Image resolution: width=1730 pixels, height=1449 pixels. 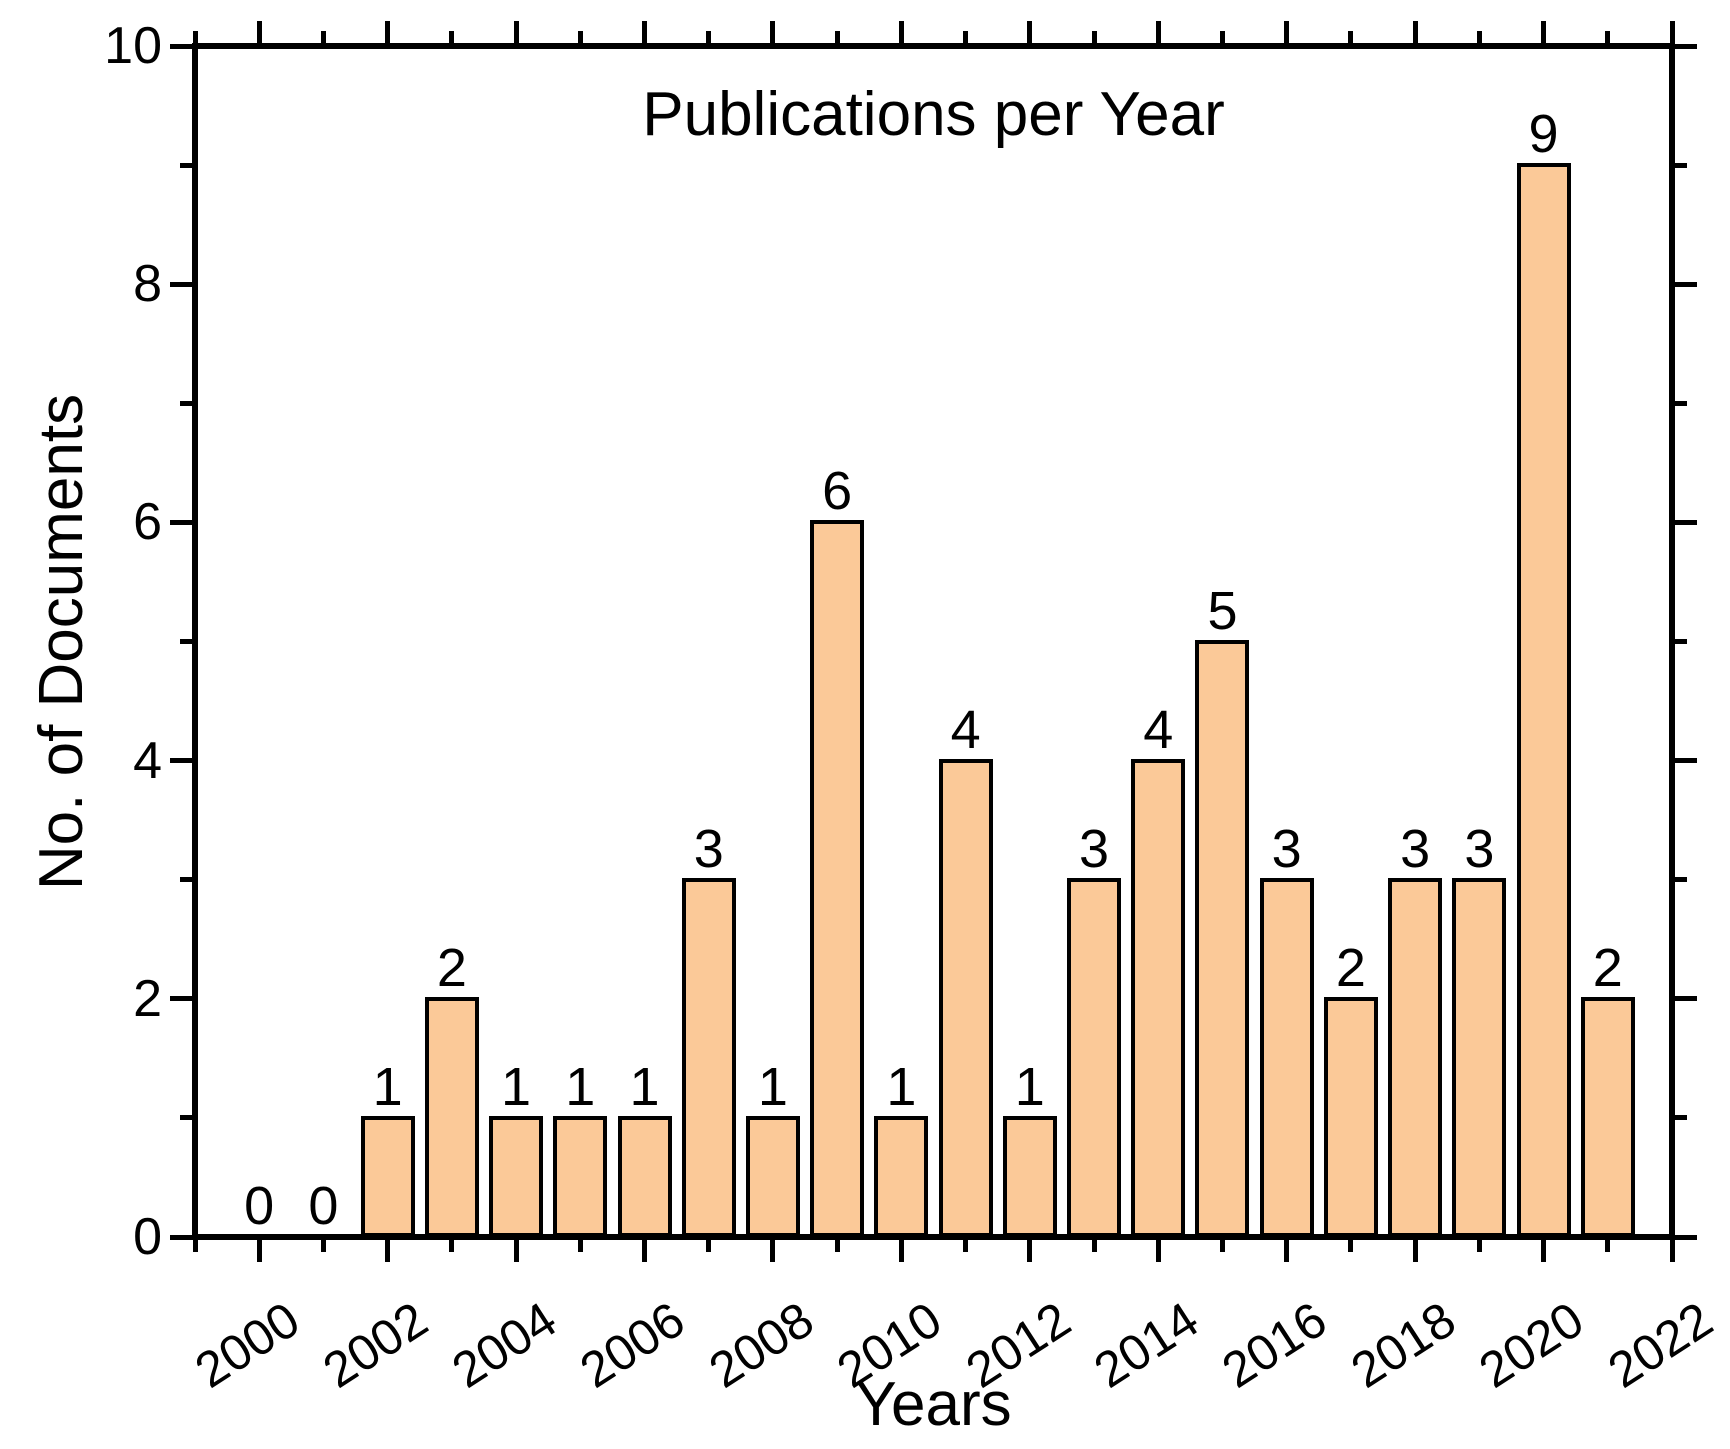 I want to click on bar-2011, so click(x=965, y=997).